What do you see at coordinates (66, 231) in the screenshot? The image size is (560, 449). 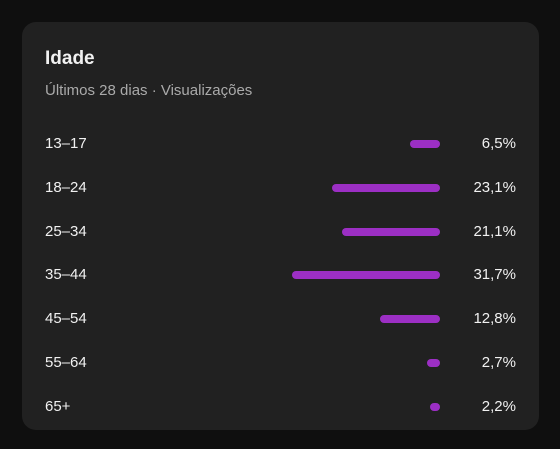 I see `age-range-label: 25–34` at bounding box center [66, 231].